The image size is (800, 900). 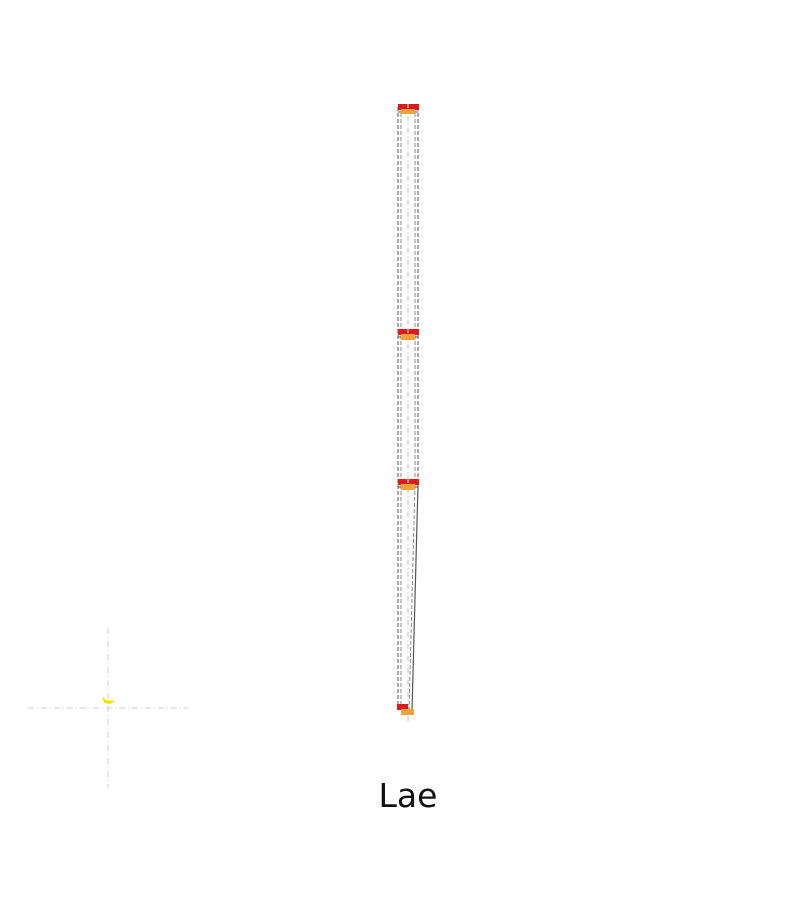 I want to click on right-column, so click(x=413, y=409).